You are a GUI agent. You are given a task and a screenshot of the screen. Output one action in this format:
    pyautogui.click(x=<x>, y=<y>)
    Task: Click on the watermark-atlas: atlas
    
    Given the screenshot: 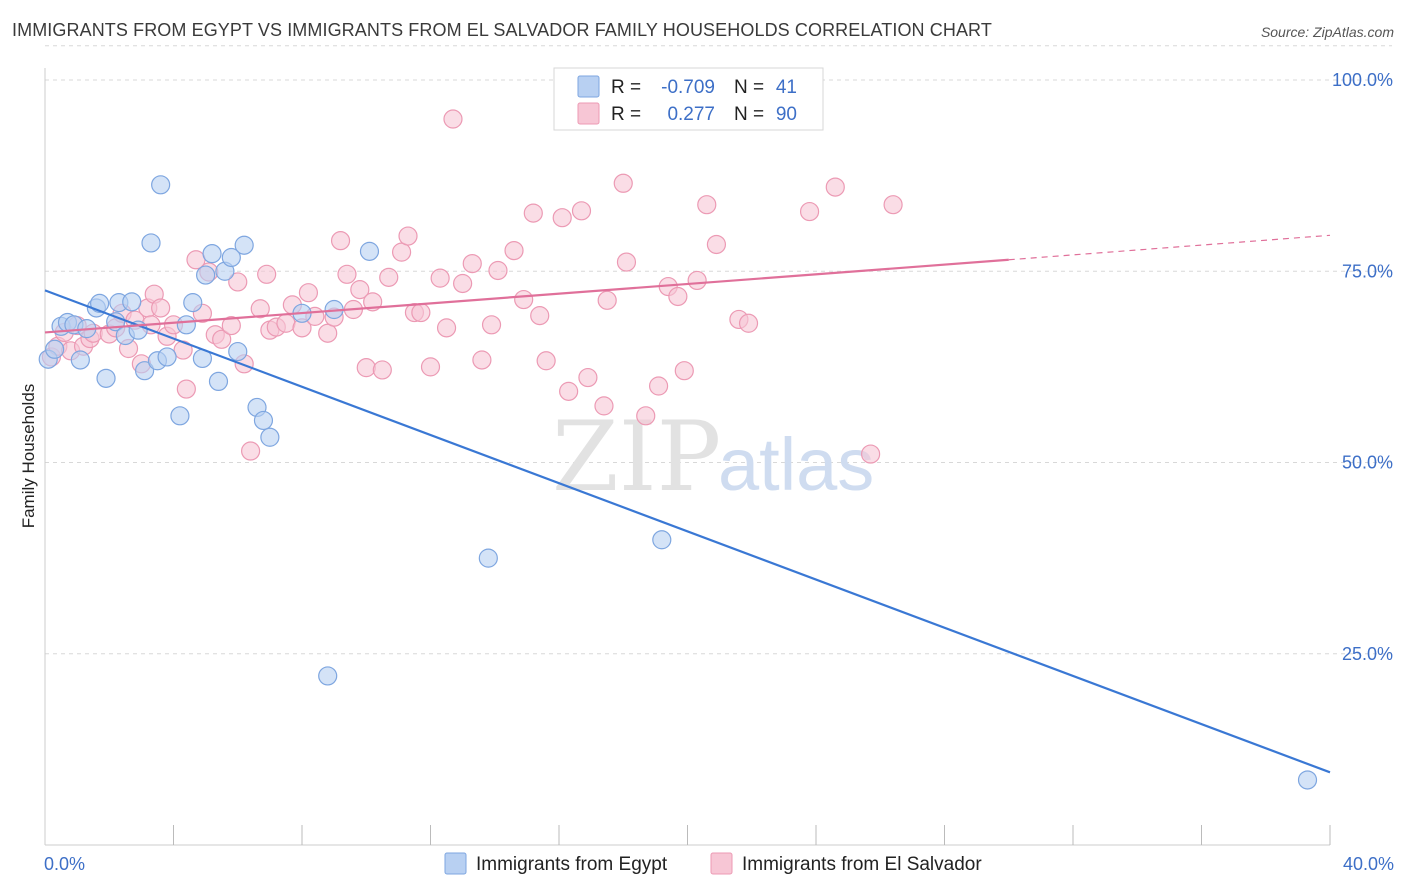 What is the action you would take?
    pyautogui.click(x=796, y=464)
    